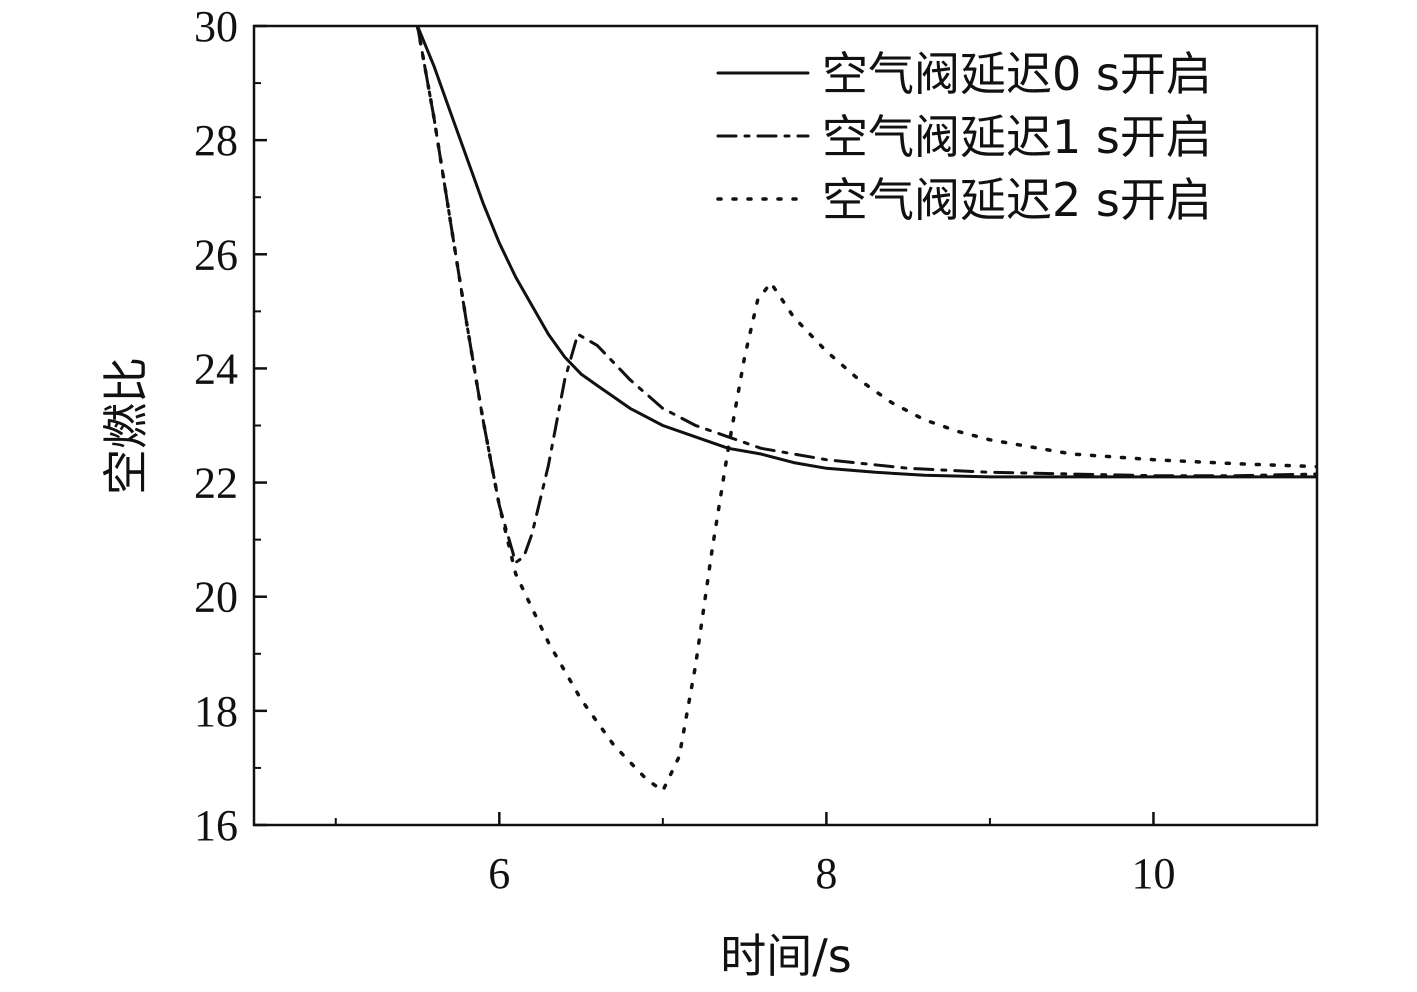  Describe the element at coordinates (785, 956) in the screenshot. I see `x-axis-label: 时间/s` at that location.